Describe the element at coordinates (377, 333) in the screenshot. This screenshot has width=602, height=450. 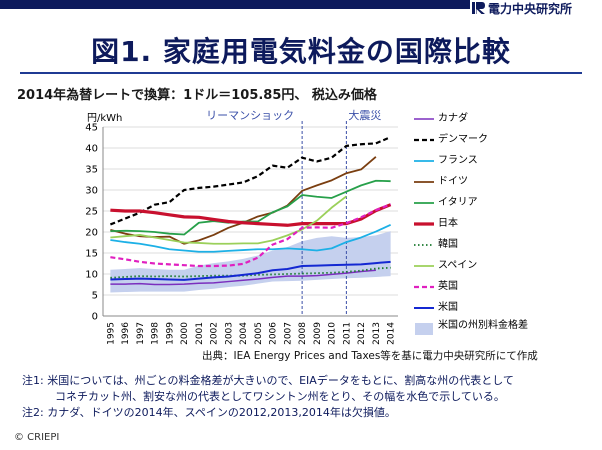
I see `x-tick-label: 2013` at that location.